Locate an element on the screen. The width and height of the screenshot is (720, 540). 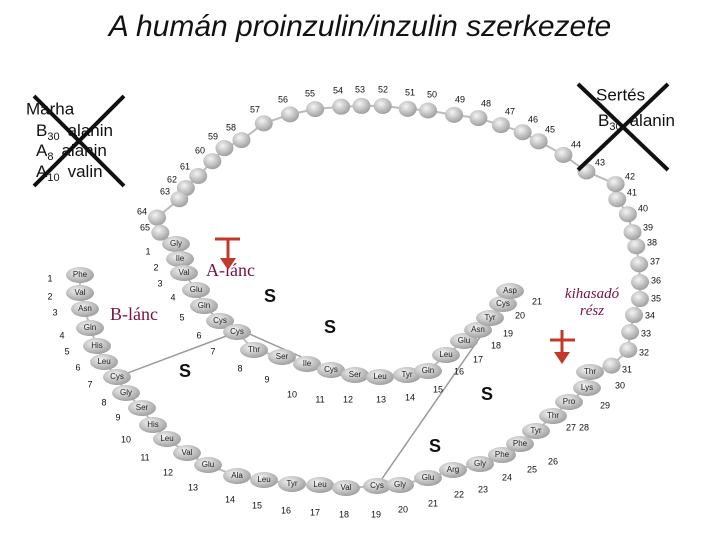
residue-number: 11 is located at coordinates (319, 399).